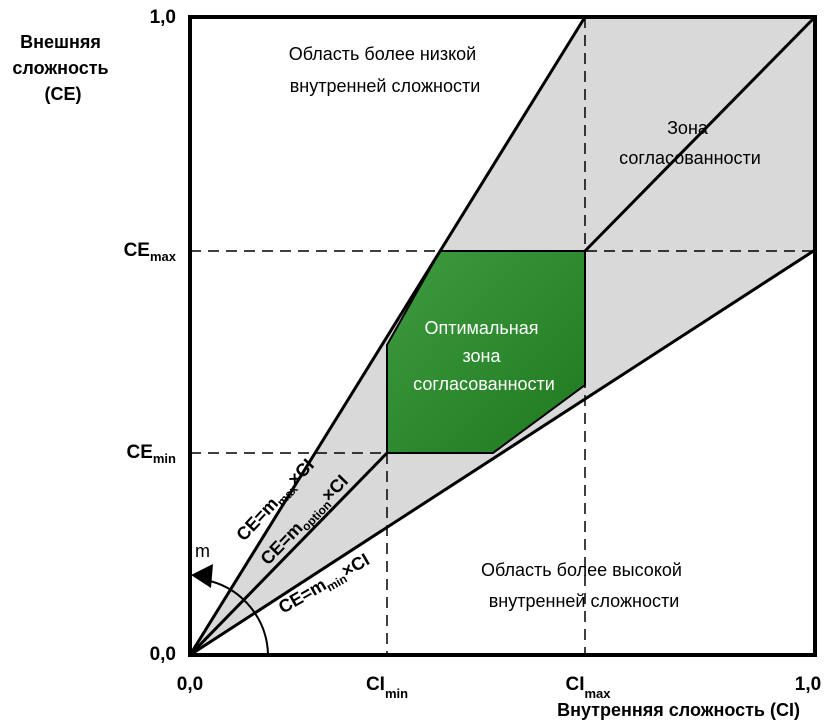 This screenshot has width=826, height=728. What do you see at coordinates (62, 68) in the screenshot?
I see `y-axis-title: Внешняя сложность (CE)` at bounding box center [62, 68].